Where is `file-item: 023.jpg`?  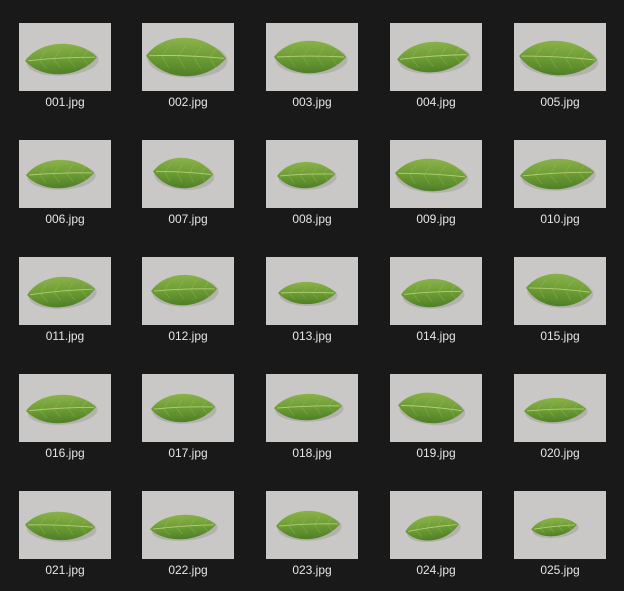 file-item: 023.jpg is located at coordinates (312, 541).